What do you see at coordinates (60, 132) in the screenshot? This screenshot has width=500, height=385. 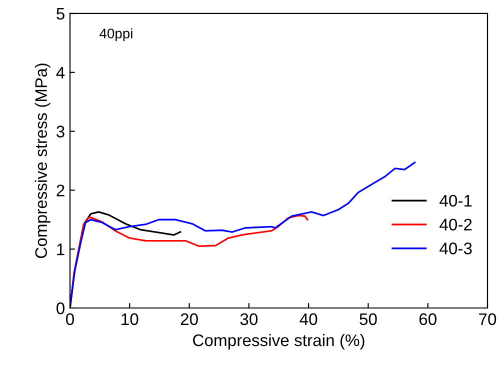 I see `y-tick-label: 3` at bounding box center [60, 132].